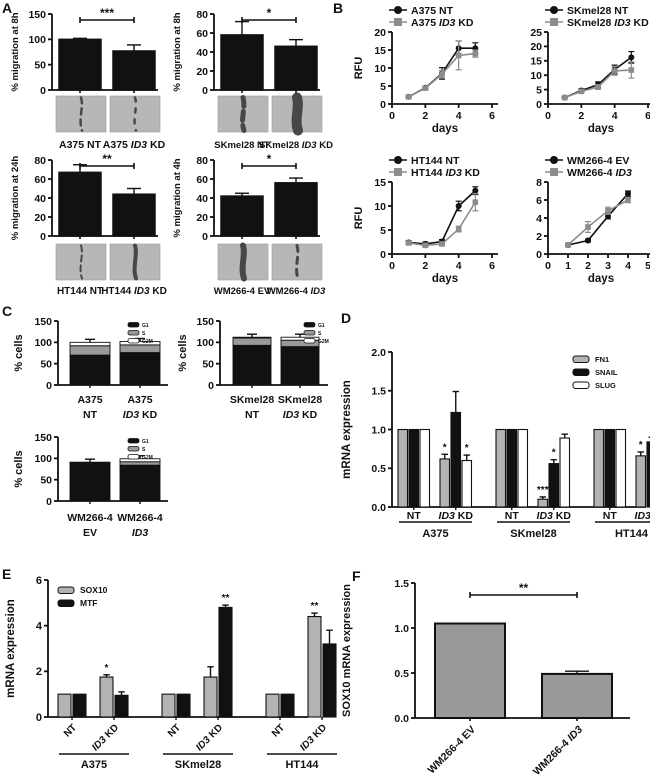 The width and height of the screenshot is (650, 780). What do you see at coordinates (205, 343) in the screenshot?
I see `y-tick-label: 100` at bounding box center [205, 343].